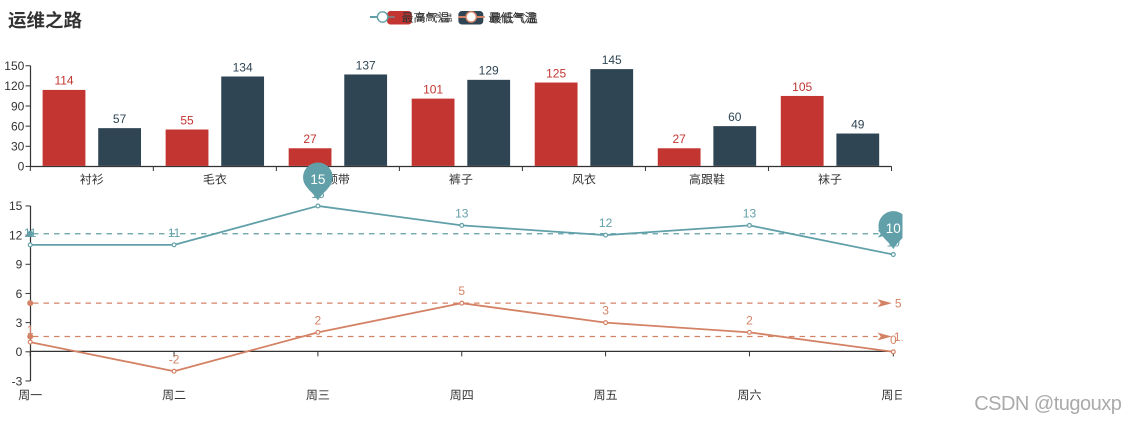  I want to click on svg-text: 150, so click(14, 66).